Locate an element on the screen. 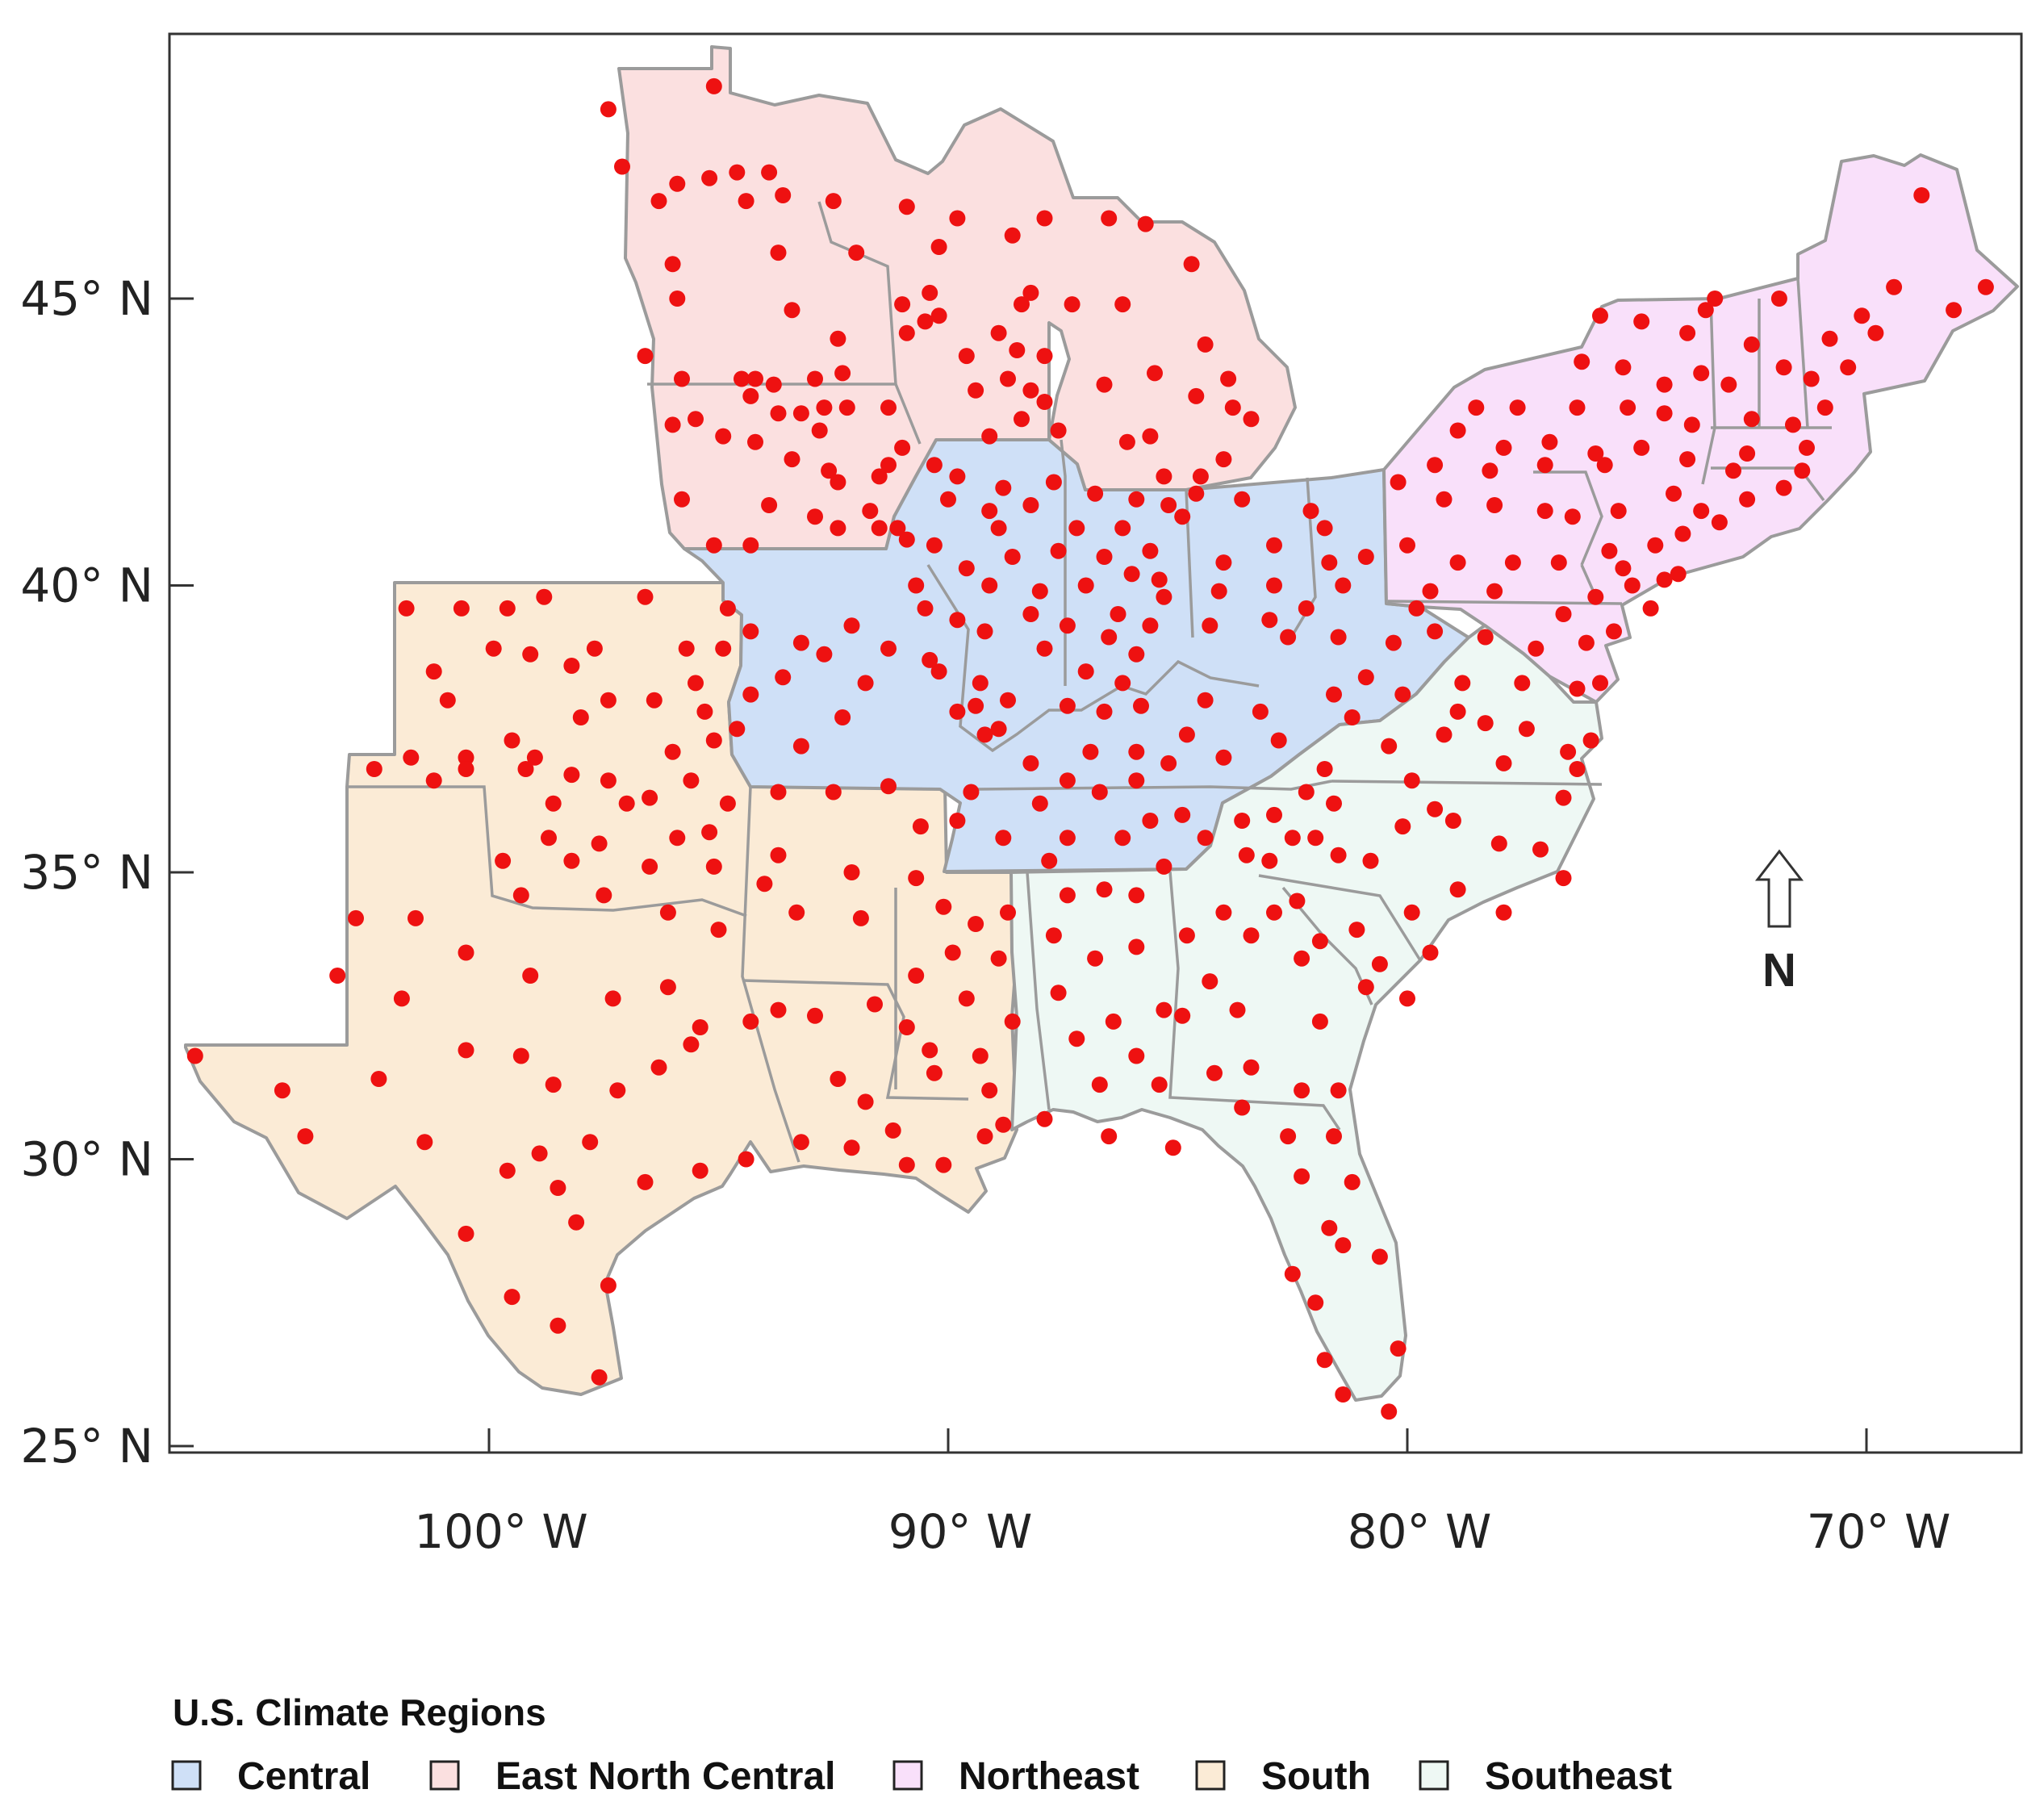 The height and width of the screenshot is (1806, 2044). legend-item: Northeast is located at coordinates (1015, 1777).